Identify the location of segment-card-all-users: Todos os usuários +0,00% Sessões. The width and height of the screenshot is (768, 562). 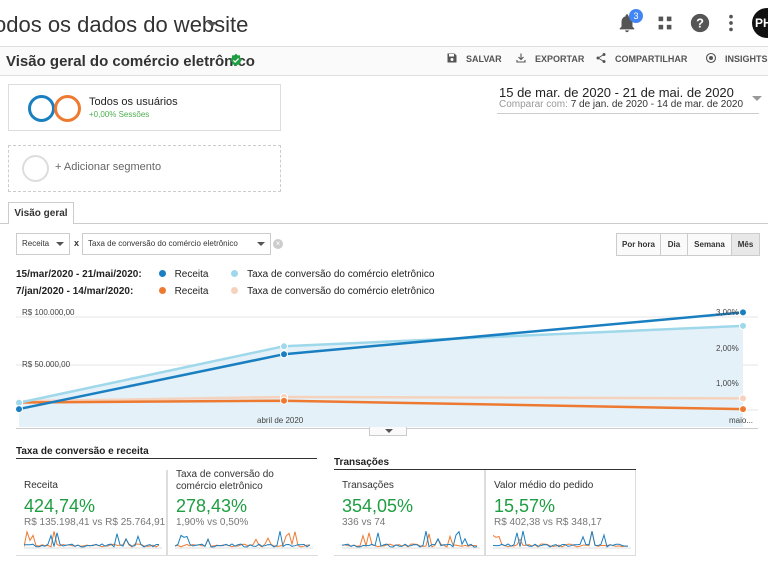
(144, 107).